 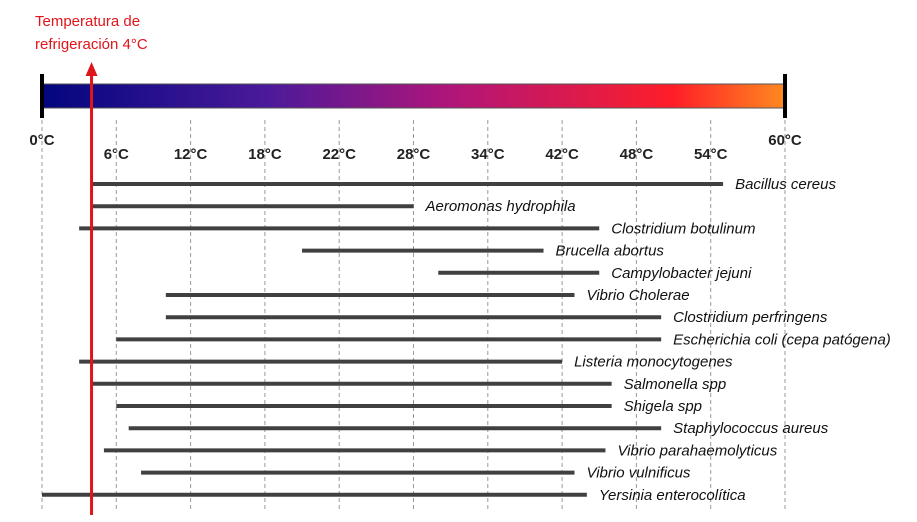 What do you see at coordinates (41, 140) in the screenshot?
I see `x-tick-label: 0°C` at bounding box center [41, 140].